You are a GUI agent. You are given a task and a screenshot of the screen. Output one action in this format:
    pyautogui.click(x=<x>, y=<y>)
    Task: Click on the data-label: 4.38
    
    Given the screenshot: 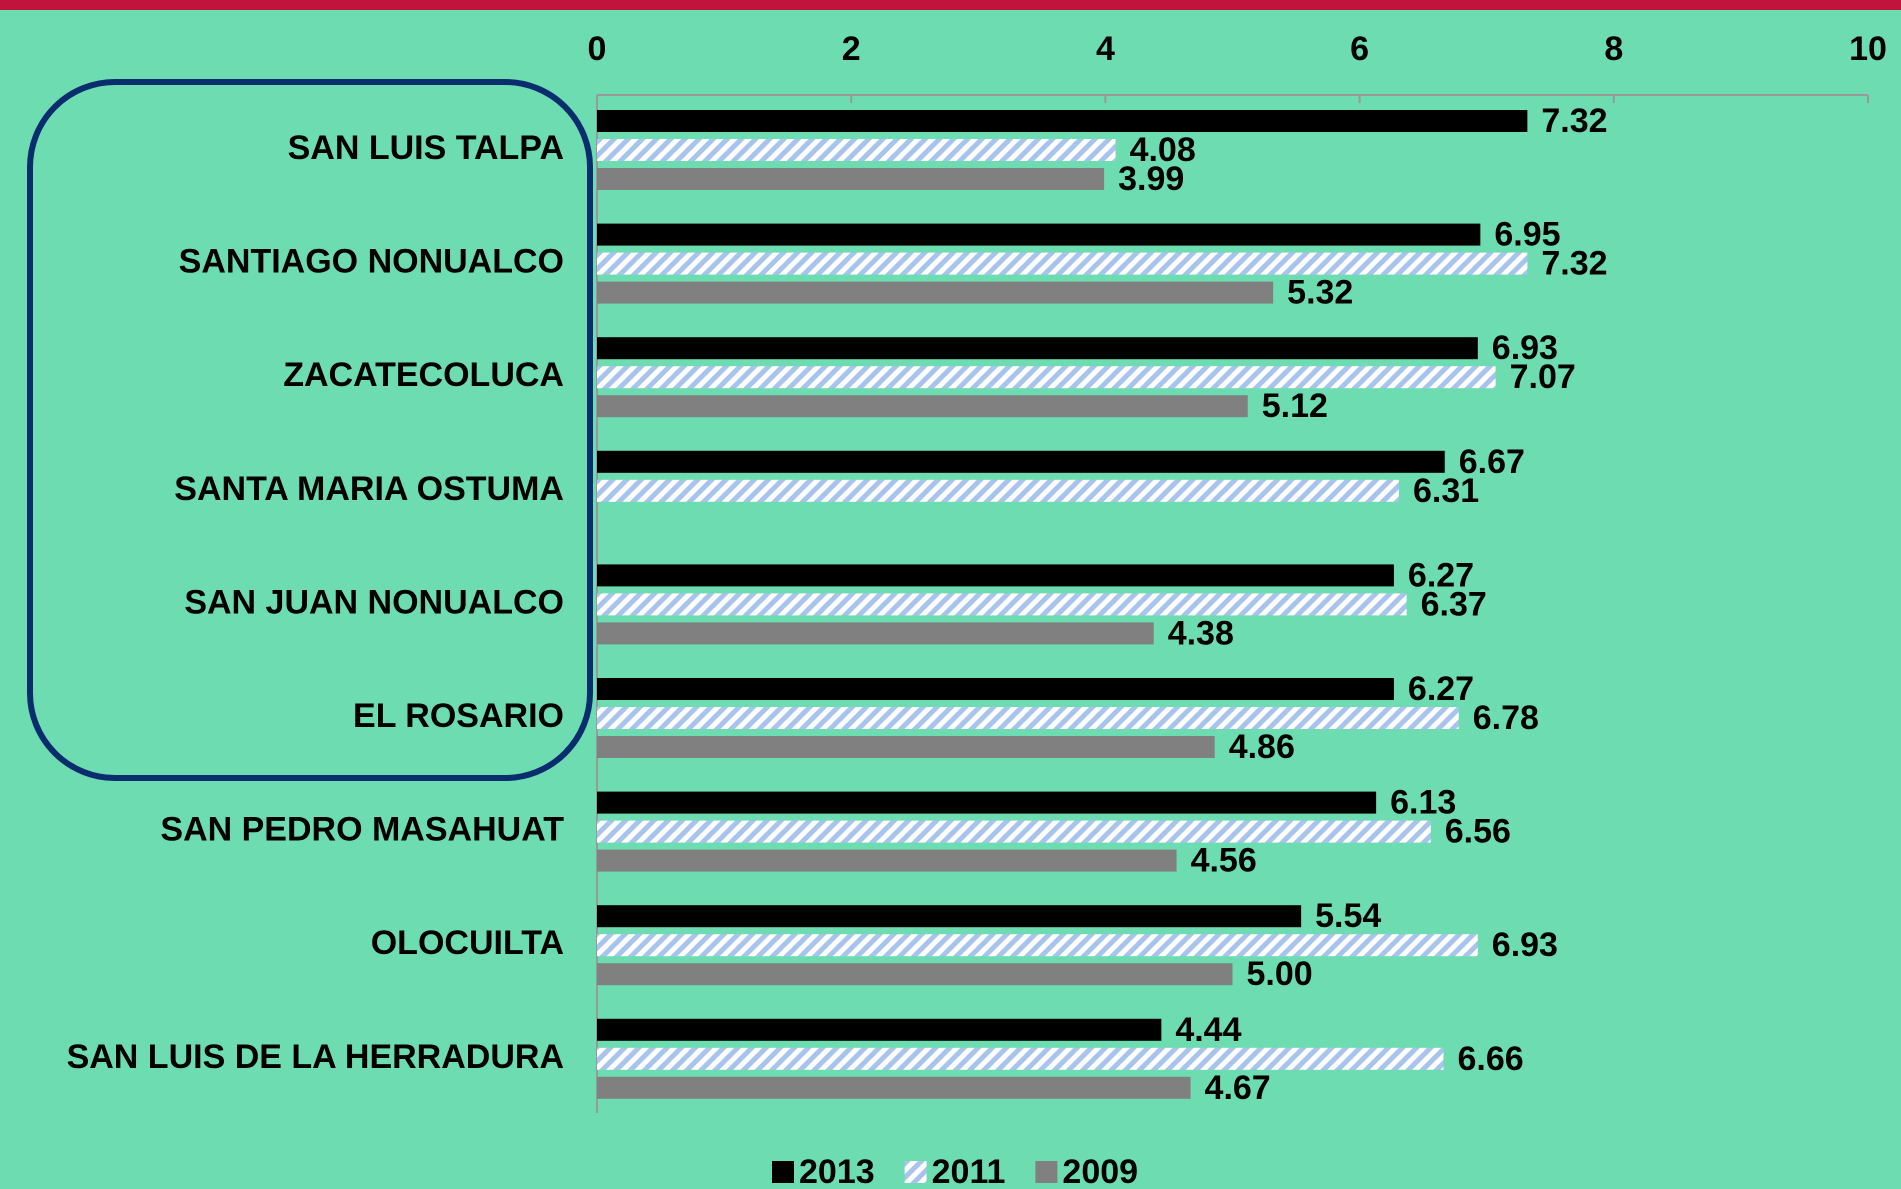 What is the action you would take?
    pyautogui.click(x=1201, y=633)
    